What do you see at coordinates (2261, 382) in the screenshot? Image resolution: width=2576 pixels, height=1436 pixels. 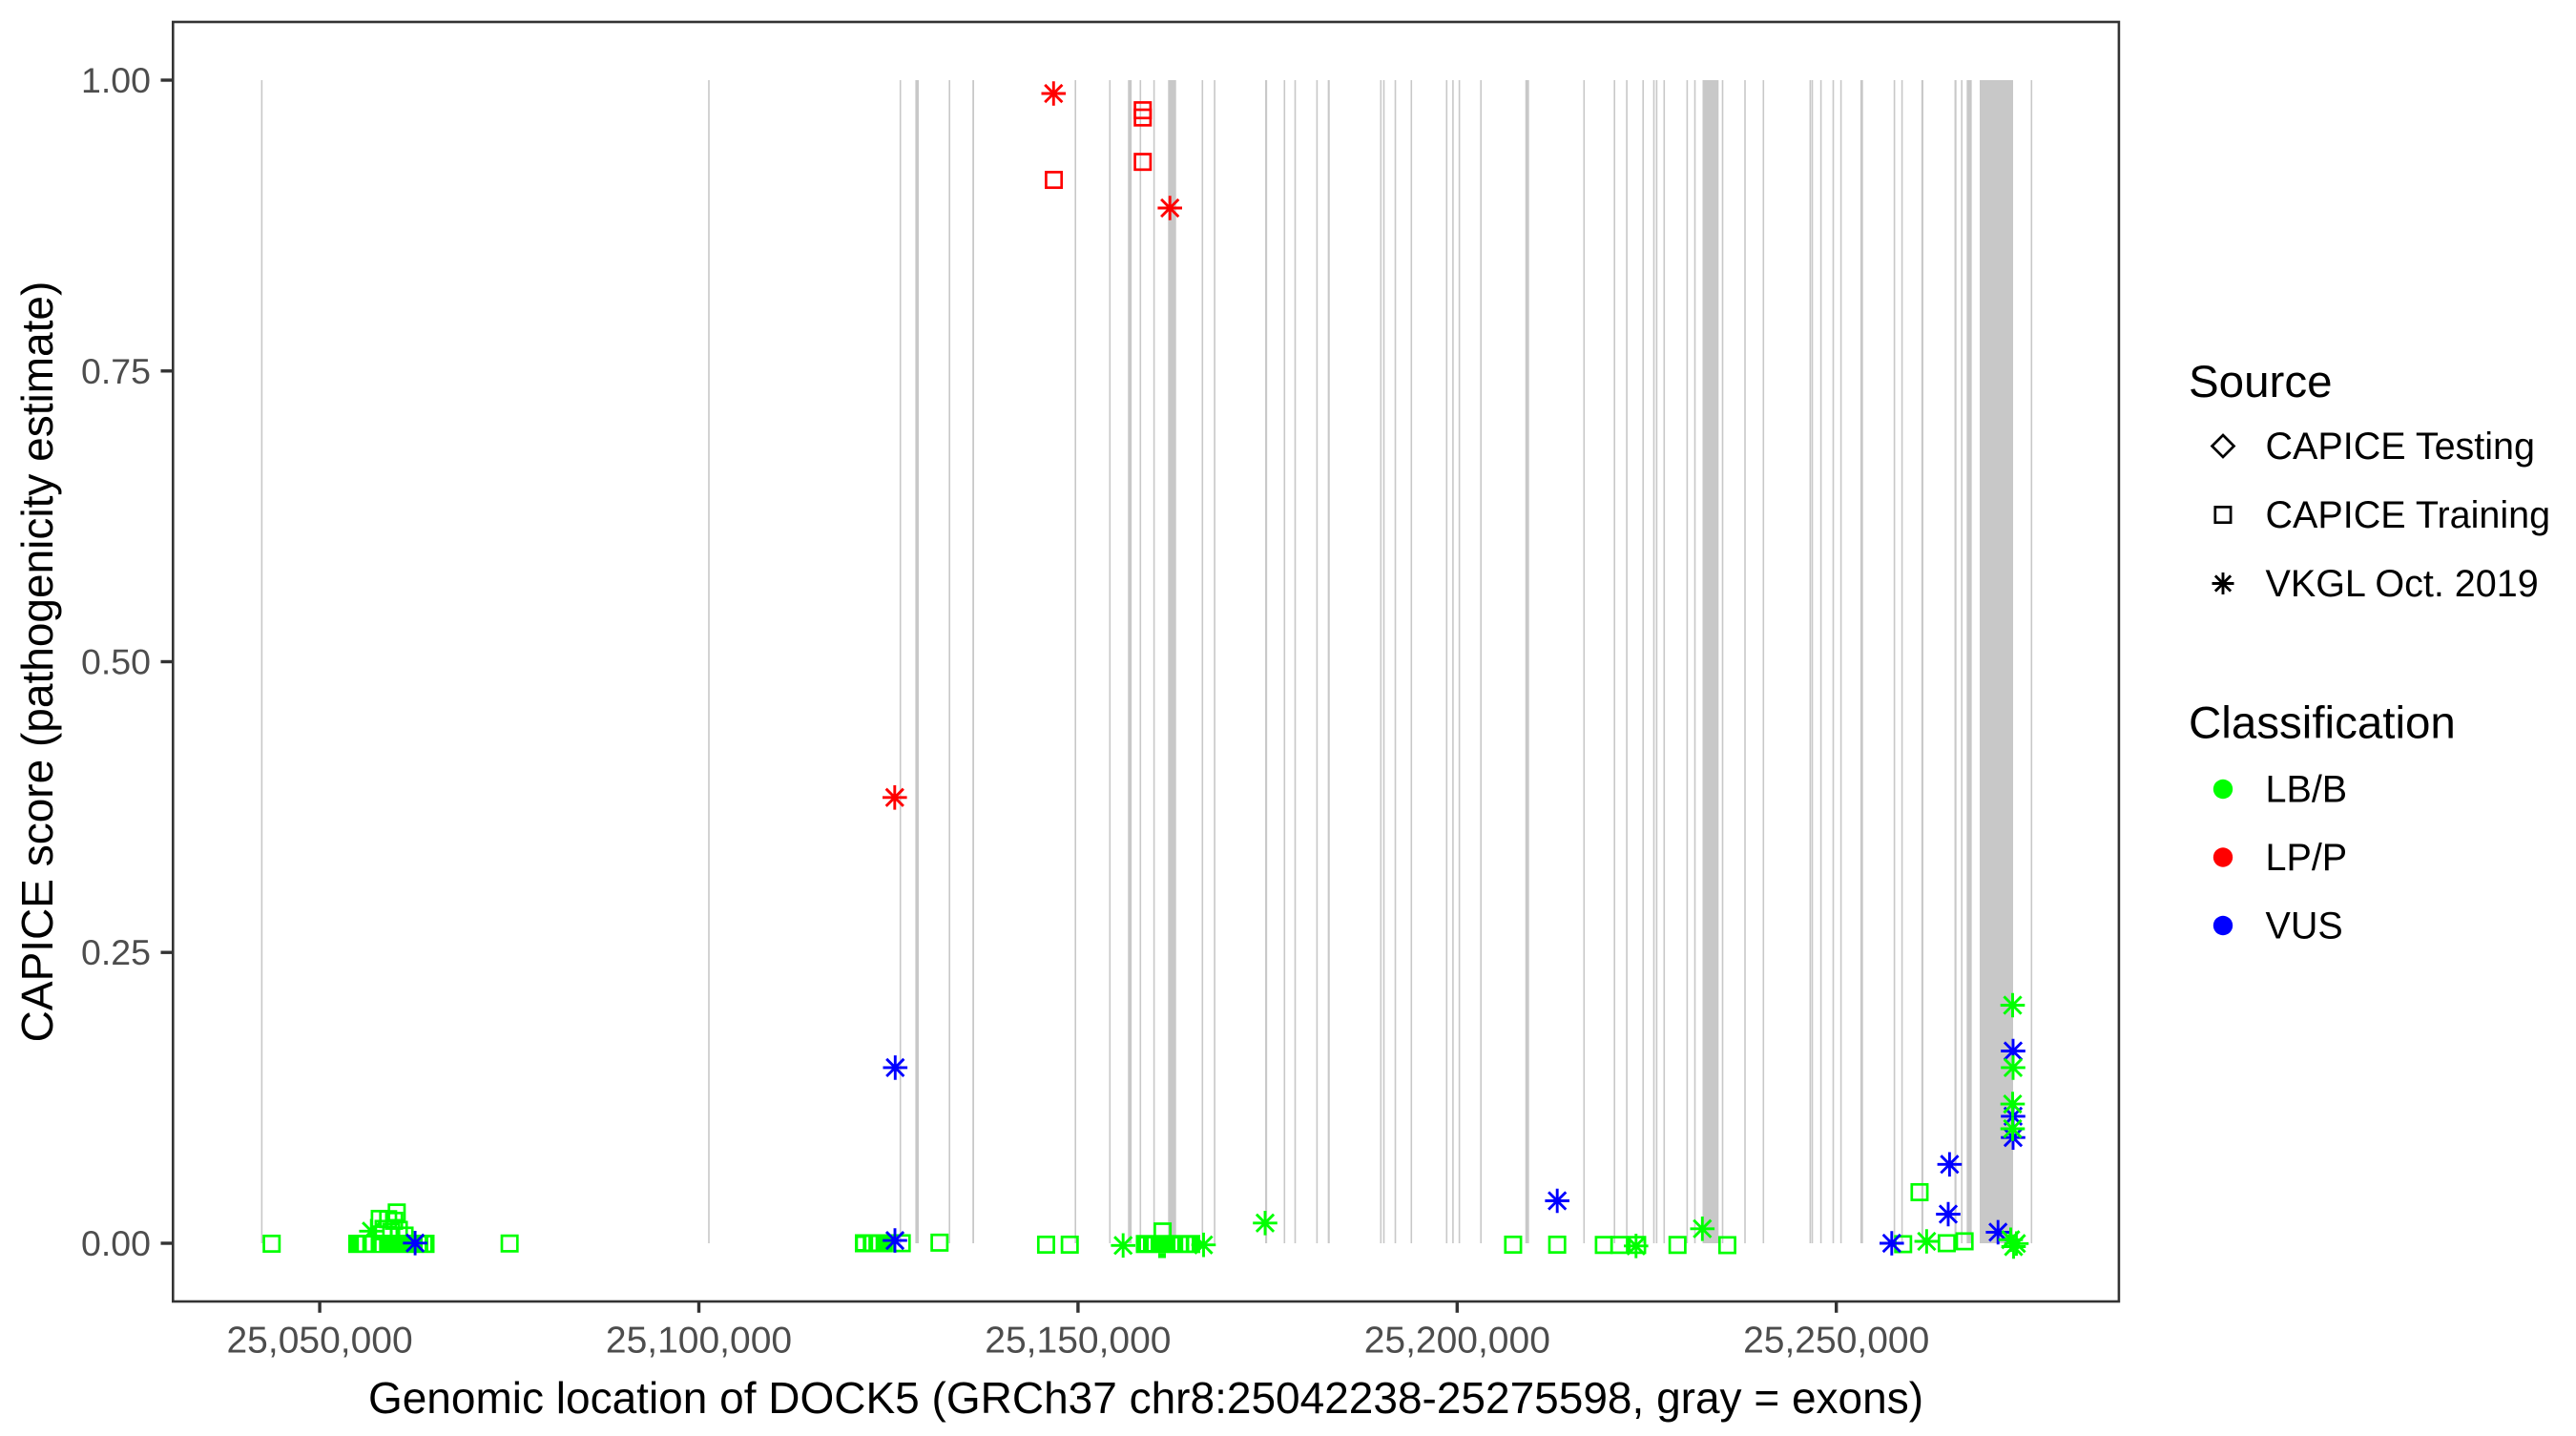 I see `svg-text: Source` at bounding box center [2261, 382].